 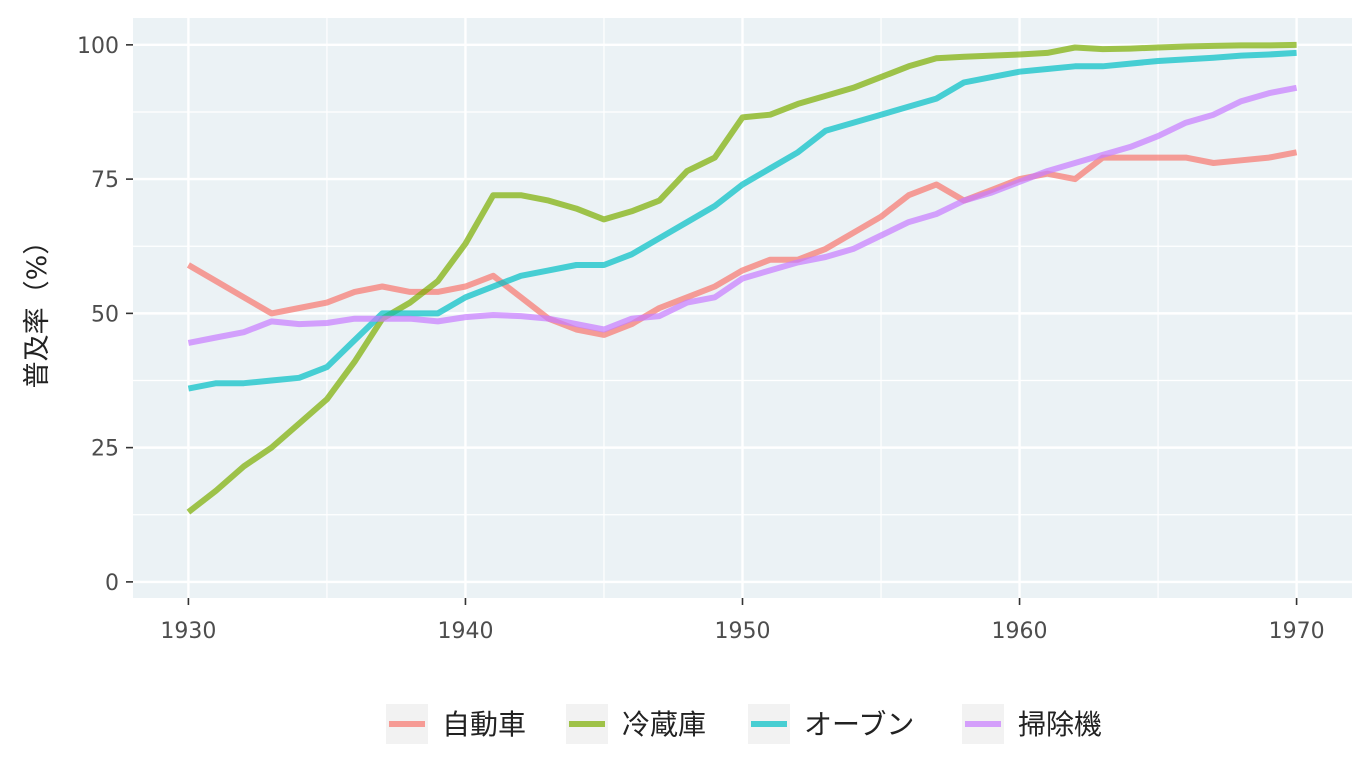 I want to click on y-tick-label: 75, so click(x=105, y=180).